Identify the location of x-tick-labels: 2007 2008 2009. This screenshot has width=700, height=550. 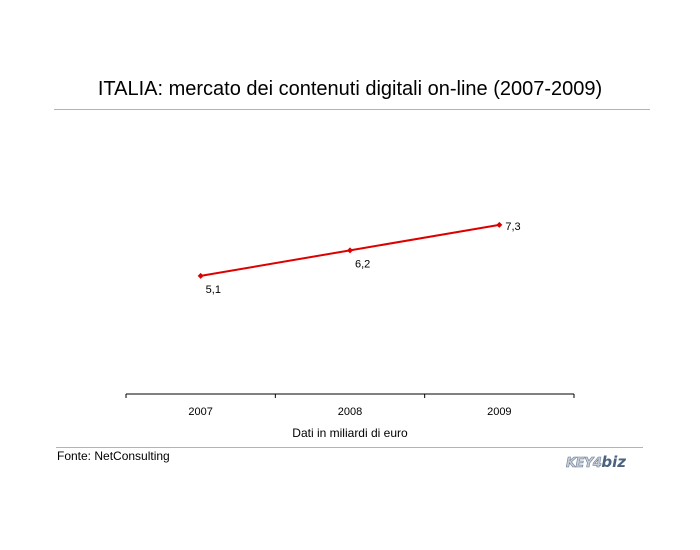
(349, 412).